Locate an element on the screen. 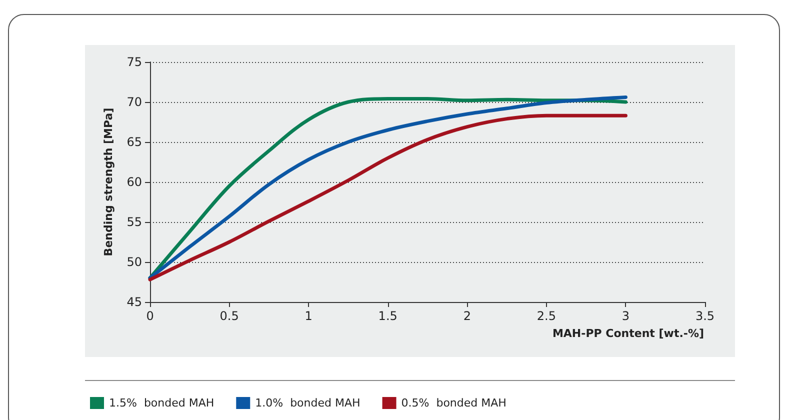 The height and width of the screenshot is (420, 793). x-tick-label: 0 is located at coordinates (150, 316).